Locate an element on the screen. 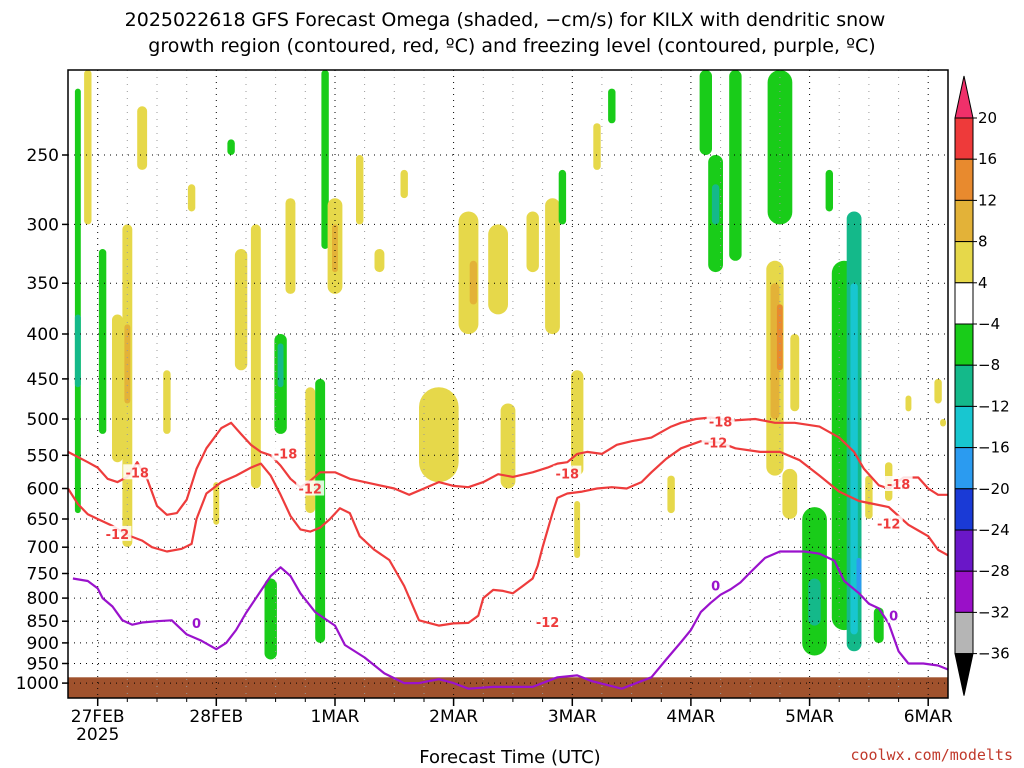  x-tick-label-5MAR: 5MAR is located at coordinates (809, 717).